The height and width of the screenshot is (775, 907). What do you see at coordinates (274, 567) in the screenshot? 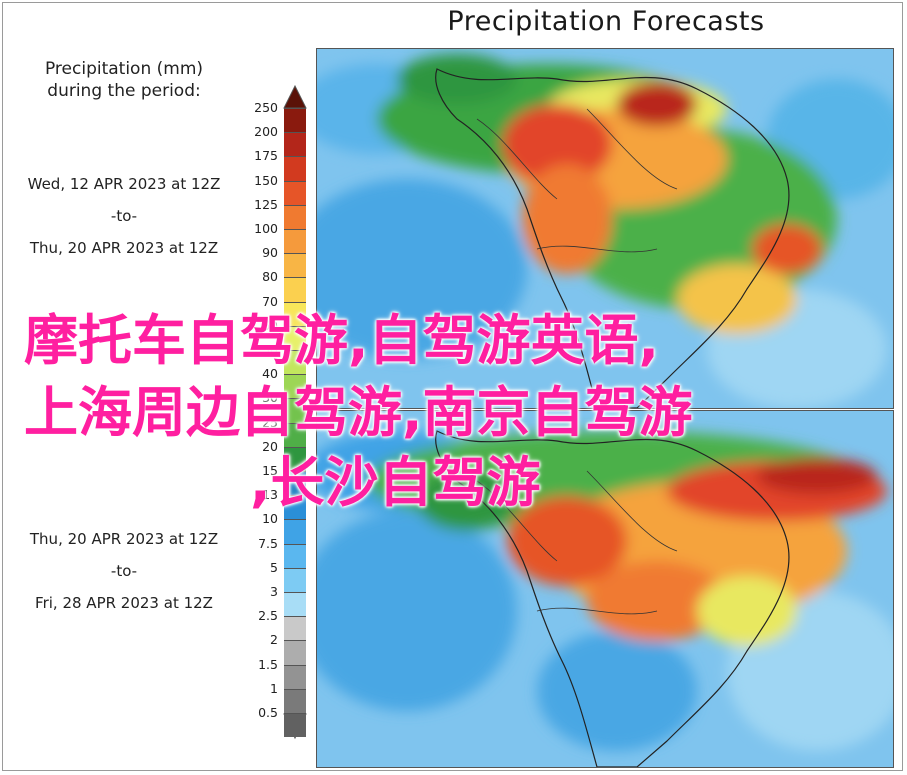
I see `colorbar-level-label: 5` at bounding box center [274, 567].